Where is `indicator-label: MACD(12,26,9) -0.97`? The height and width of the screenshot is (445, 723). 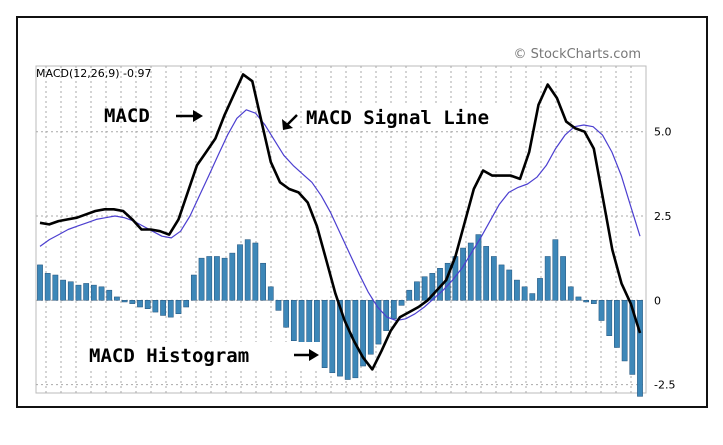
indicator-label: MACD(12,26,9) -0.97 is located at coordinates (94, 73).